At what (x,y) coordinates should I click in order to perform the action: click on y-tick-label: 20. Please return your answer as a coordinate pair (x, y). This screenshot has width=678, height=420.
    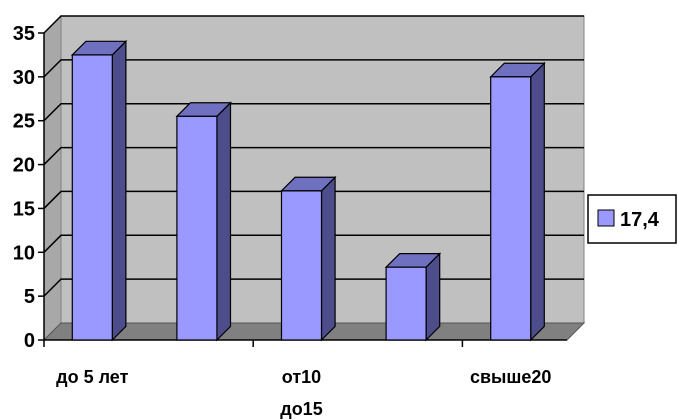
    Looking at the image, I should click on (24, 166).